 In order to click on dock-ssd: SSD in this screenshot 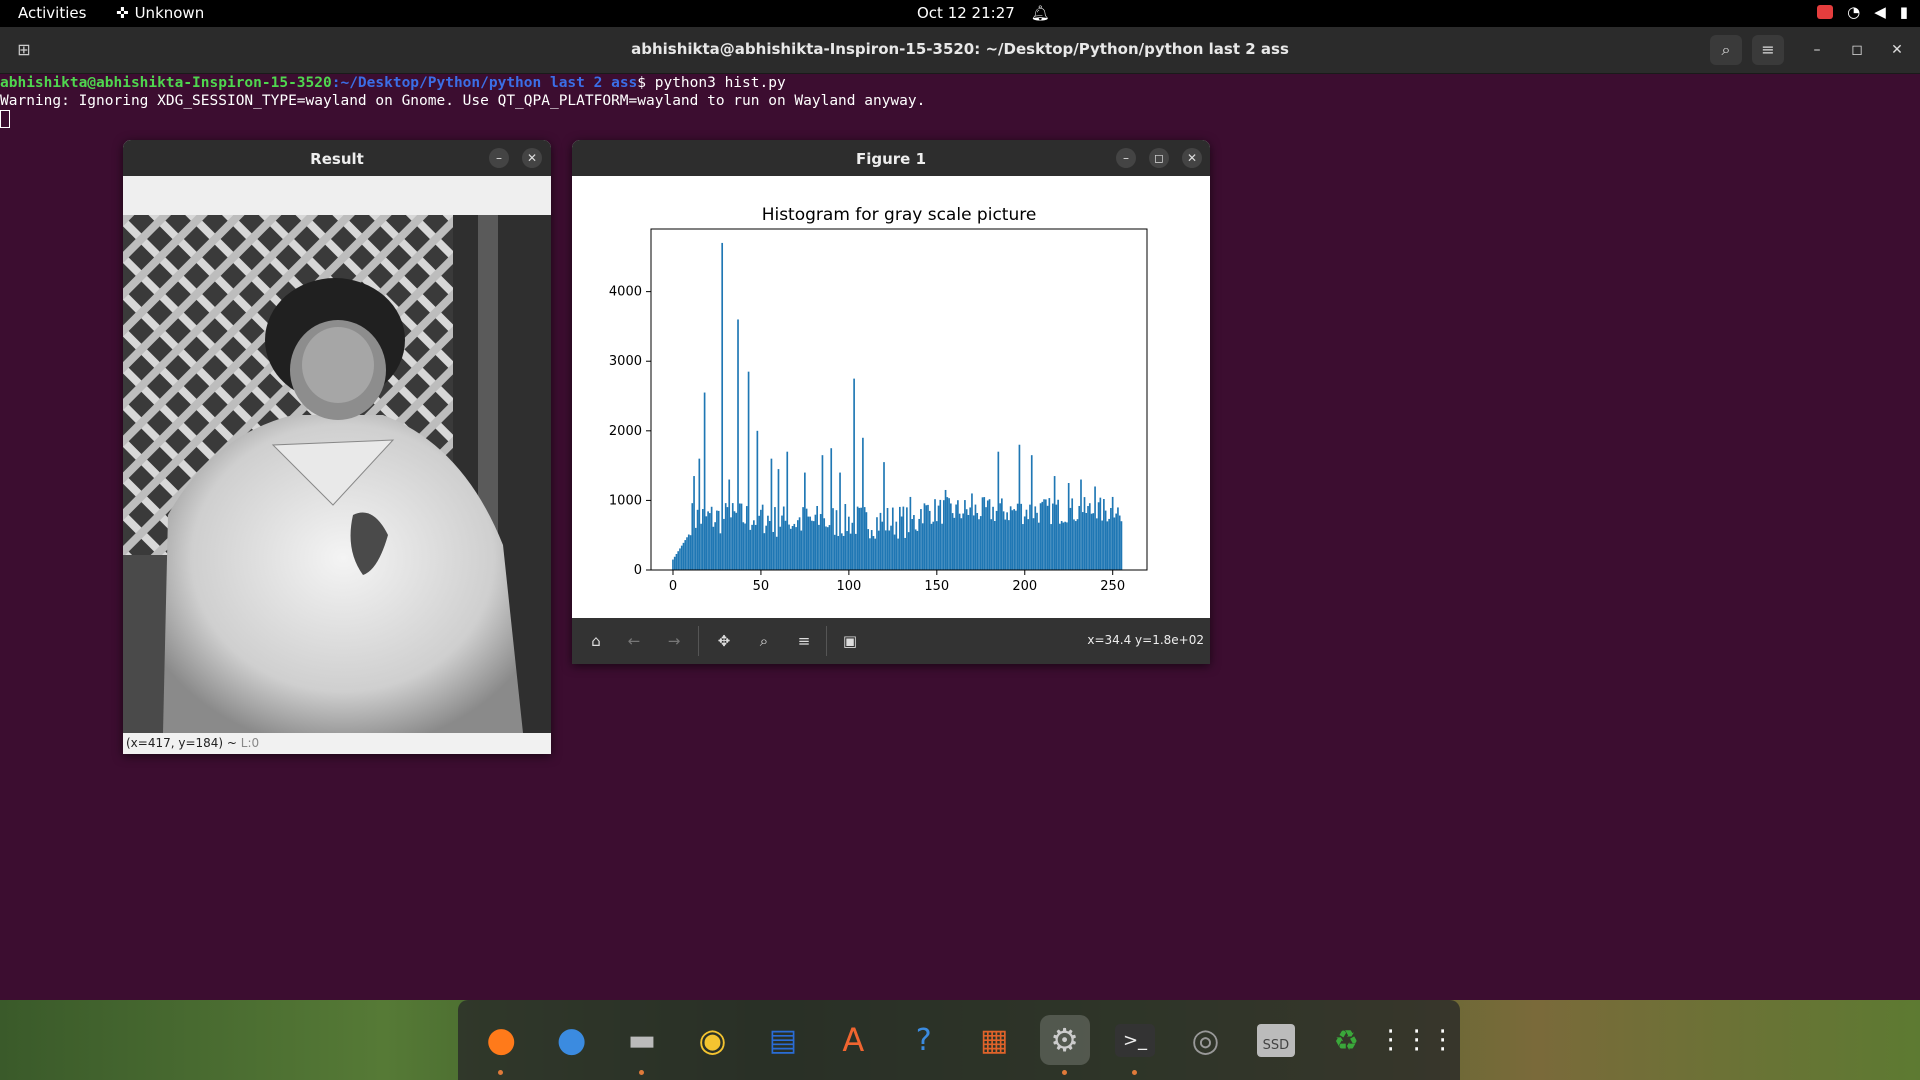, I will do `click(1276, 1040)`.